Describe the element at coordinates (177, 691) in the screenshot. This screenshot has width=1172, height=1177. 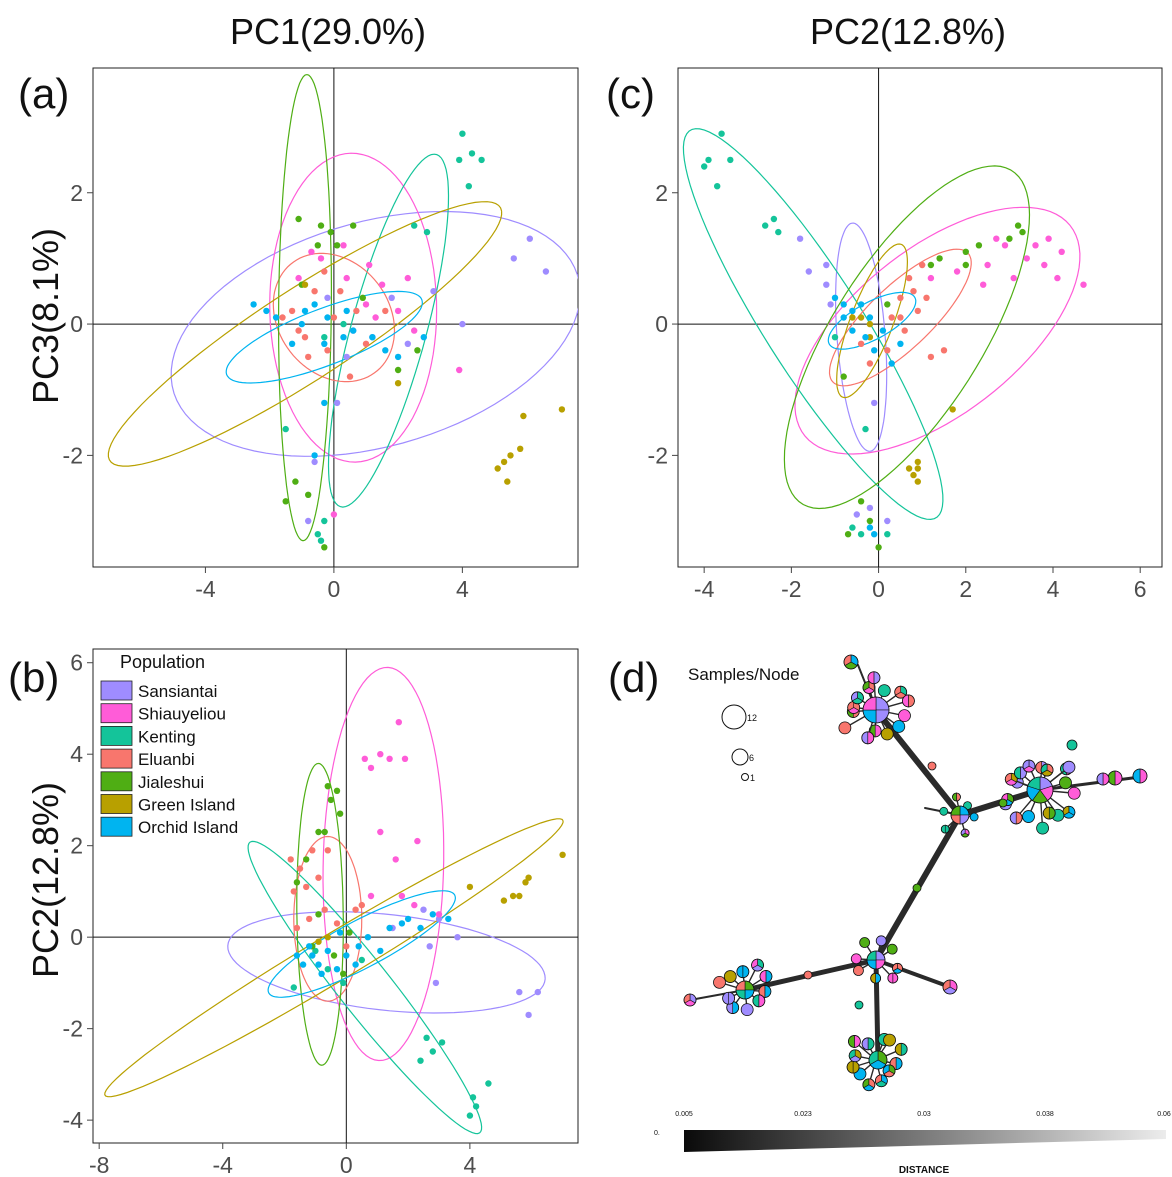
I see `legend-label-sansiantai: Sansiantai` at that location.